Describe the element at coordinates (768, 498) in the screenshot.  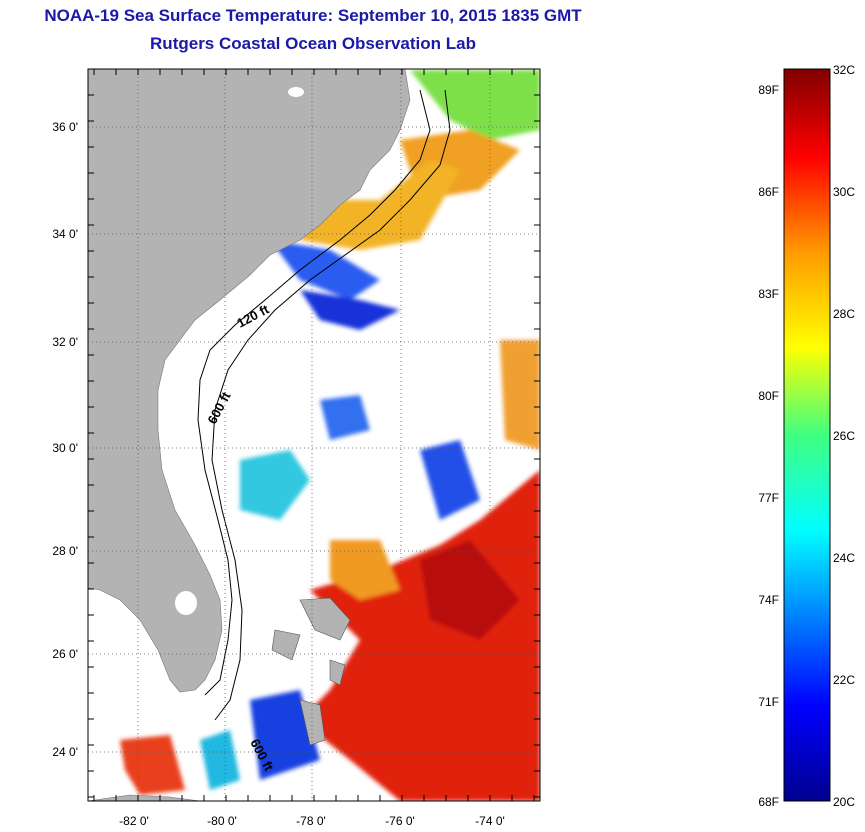
I see `colorbar-f-77: 77F` at that location.